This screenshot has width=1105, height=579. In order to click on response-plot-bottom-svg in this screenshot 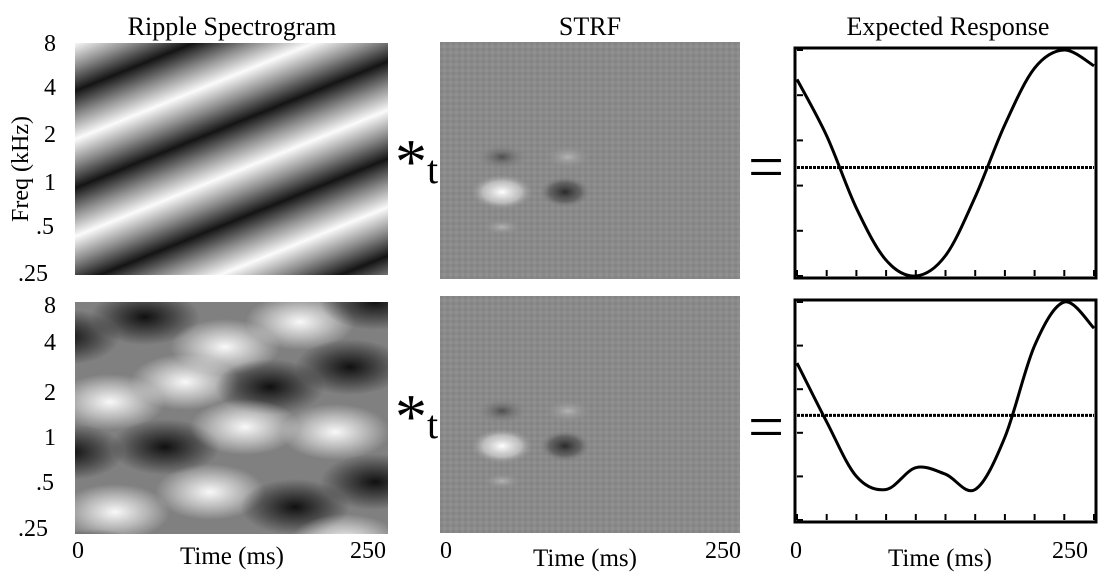, I will do `click(945, 411)`.